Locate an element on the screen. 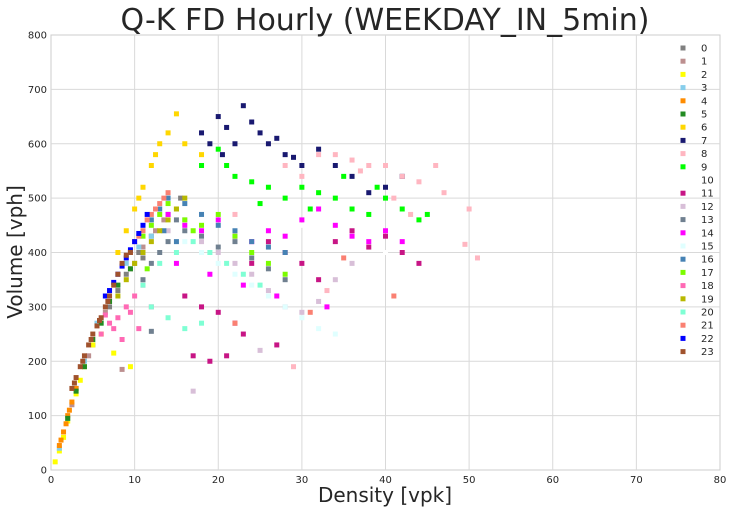  legend-label-0: 0 is located at coordinates (704, 49).